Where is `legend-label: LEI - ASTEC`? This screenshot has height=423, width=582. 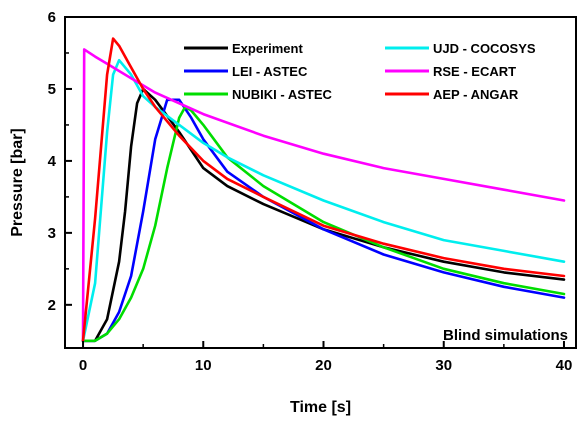
legend-label: LEI - ASTEC is located at coordinates (270, 71).